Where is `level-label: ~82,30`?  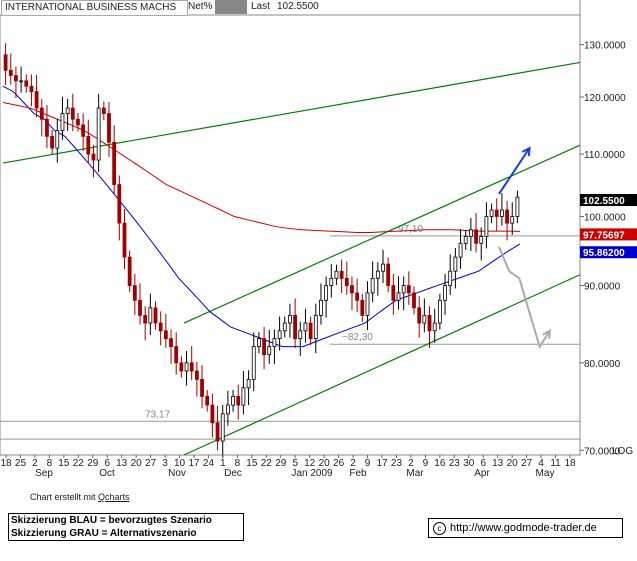
level-label: ~82,30 is located at coordinates (357, 337).